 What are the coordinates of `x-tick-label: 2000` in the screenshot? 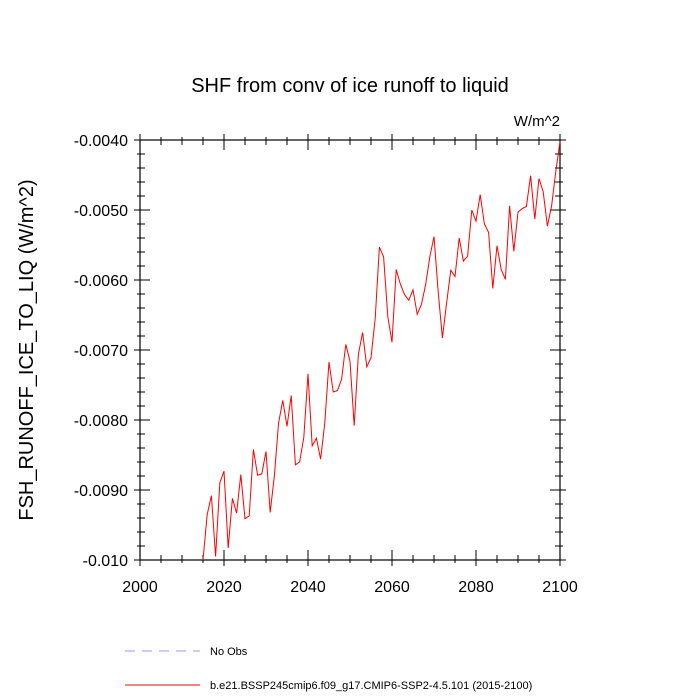 It's located at (140, 587).